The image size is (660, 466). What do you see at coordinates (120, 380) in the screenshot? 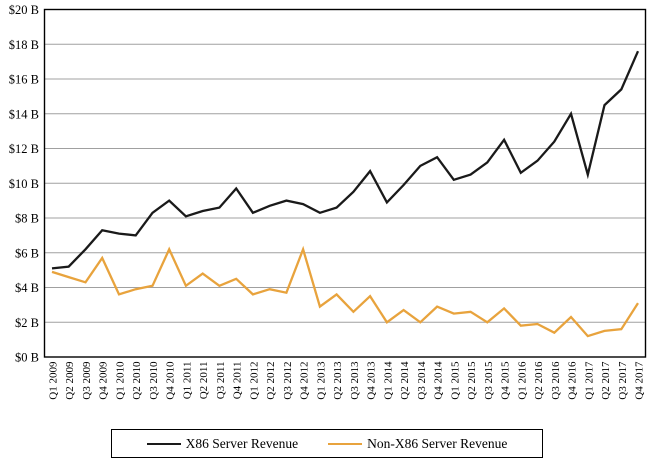
I see `x-tick-label: Q1 2010` at bounding box center [120, 380].